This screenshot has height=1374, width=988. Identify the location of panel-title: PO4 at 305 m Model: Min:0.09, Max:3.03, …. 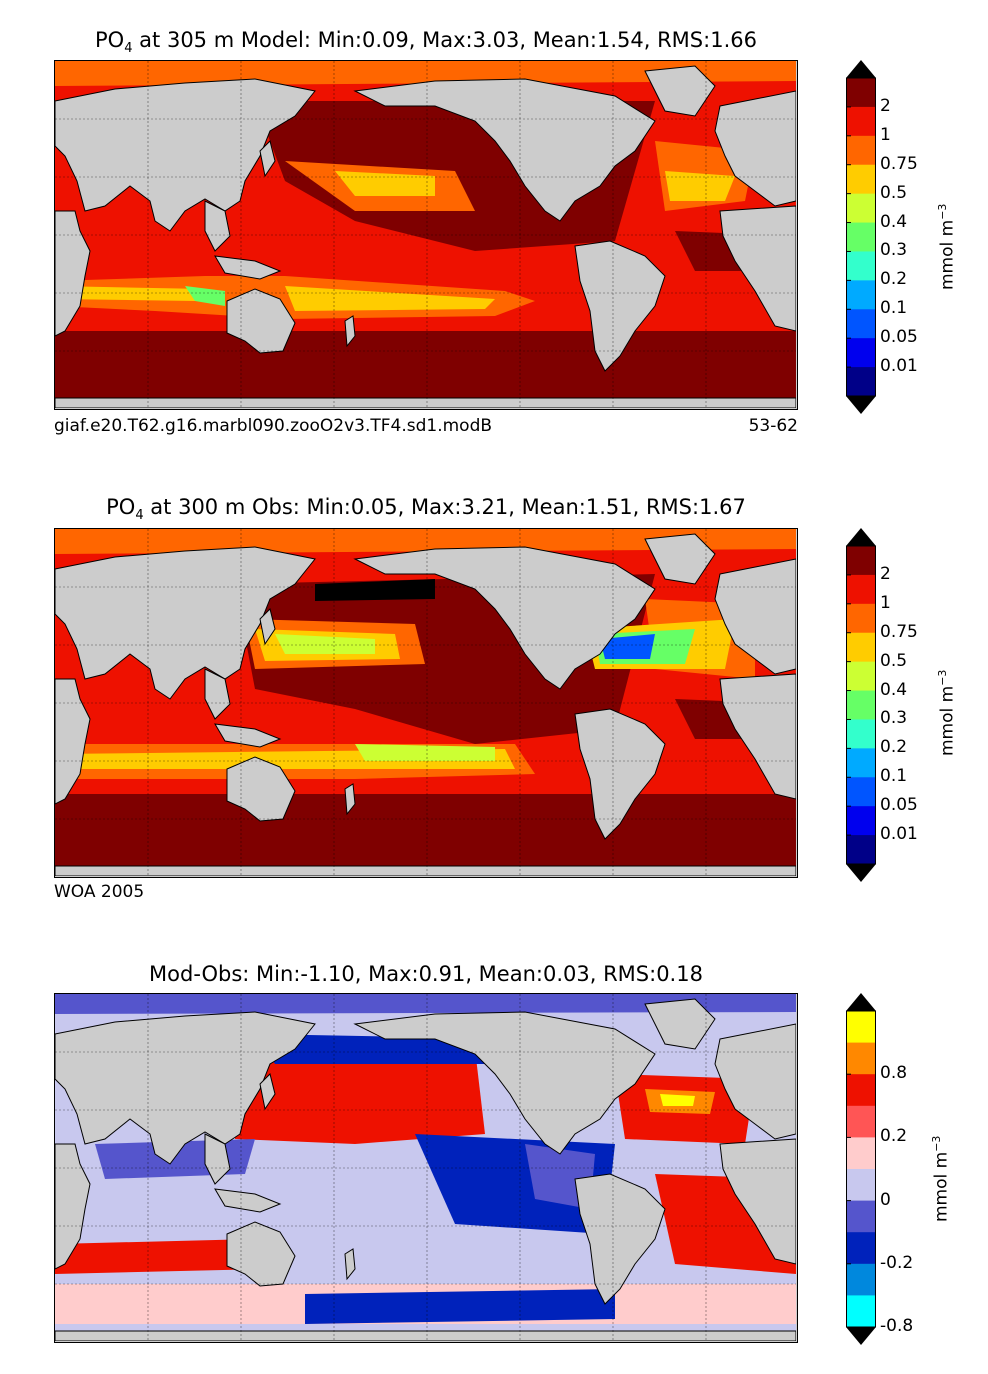
(426, 42).